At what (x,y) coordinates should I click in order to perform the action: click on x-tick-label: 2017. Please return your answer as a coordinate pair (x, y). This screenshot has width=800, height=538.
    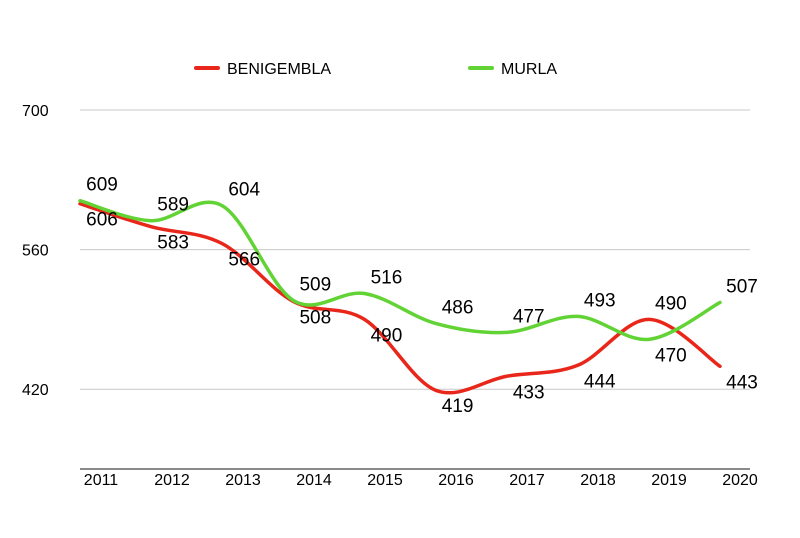
    Looking at the image, I should click on (527, 480).